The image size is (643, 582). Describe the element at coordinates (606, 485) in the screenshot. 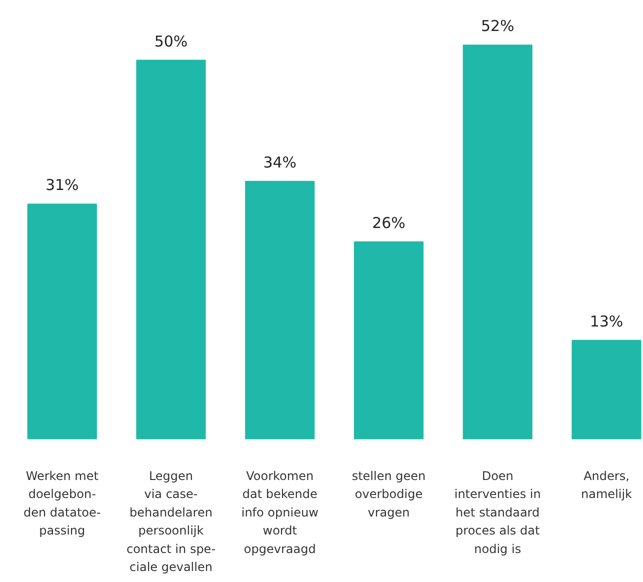

I see `x-tick-label: Anders, namelijk` at that location.